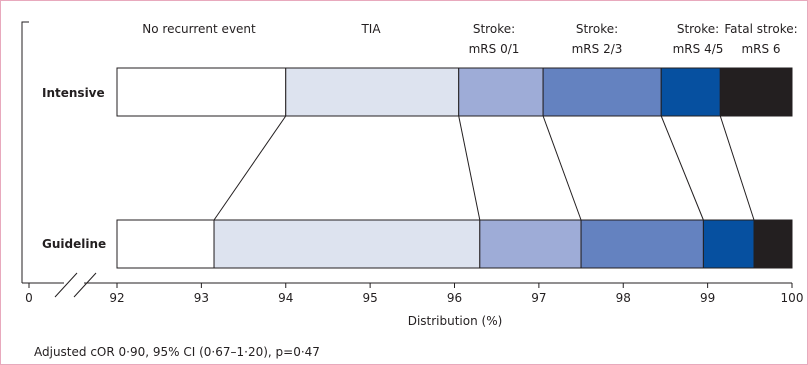  What do you see at coordinates (597, 29) in the screenshot?
I see `category-header-3: Stroke:` at bounding box center [597, 29].